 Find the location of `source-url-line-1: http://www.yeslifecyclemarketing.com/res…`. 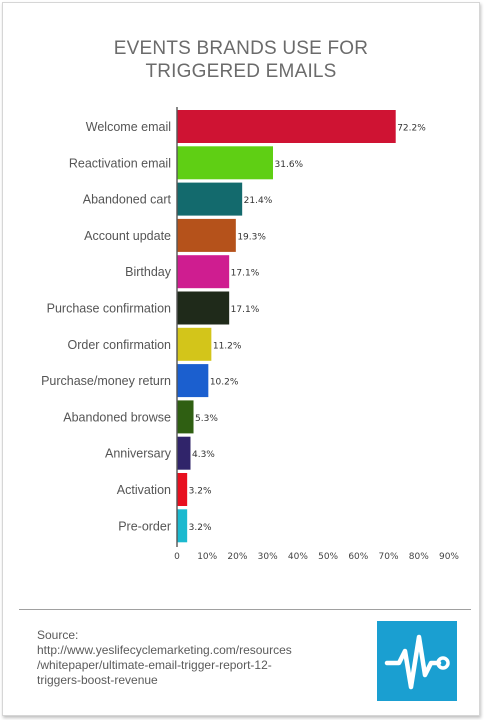

source-url-line-1: http://www.yeslifecyclemarketing.com/res… is located at coordinates (164, 650).